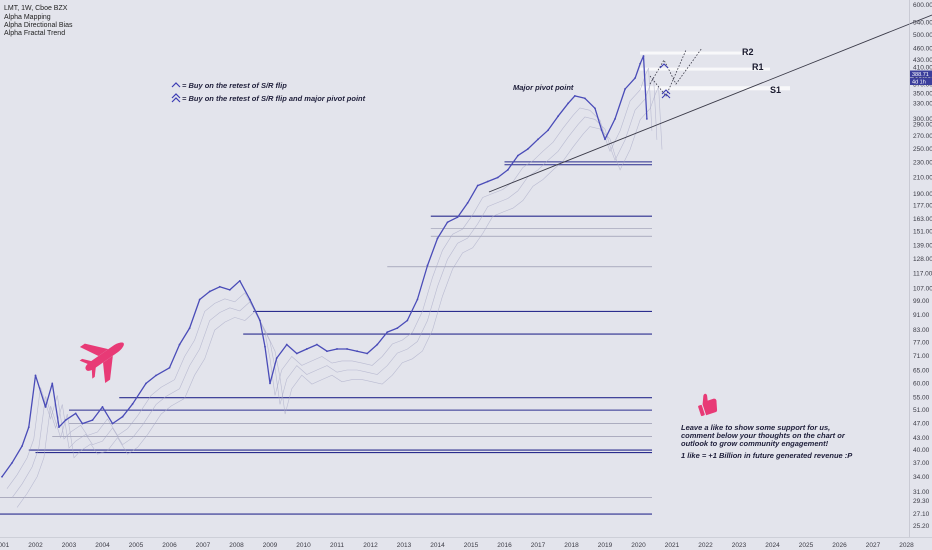 The height and width of the screenshot is (550, 932). Describe the element at coordinates (404, 545) in the screenshot. I see `x-tick-label: 2013` at that location.